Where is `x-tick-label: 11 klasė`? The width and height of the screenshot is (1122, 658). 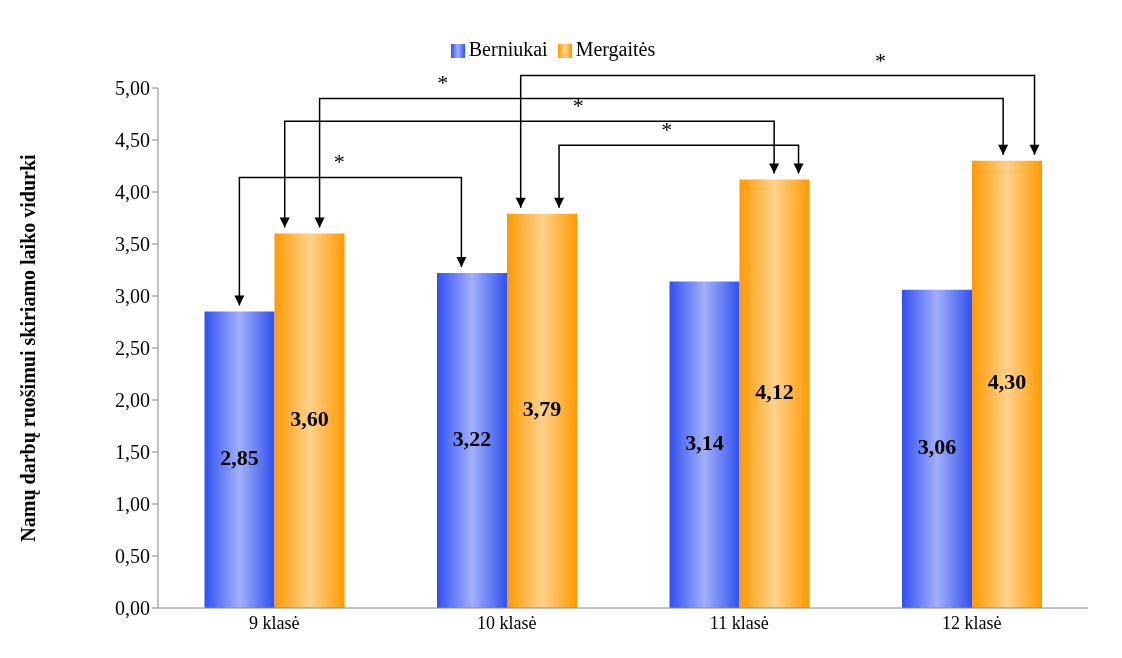 x-tick-label: 11 klasė is located at coordinates (739, 622).